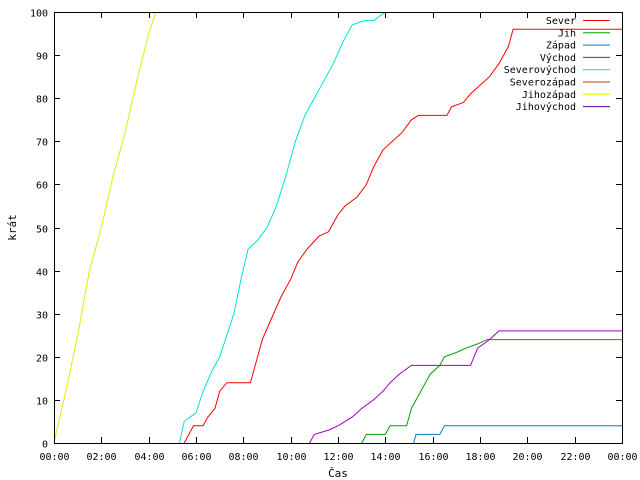  What do you see at coordinates (575, 457) in the screenshot?
I see `x-tick-label: 22:00` at bounding box center [575, 457].